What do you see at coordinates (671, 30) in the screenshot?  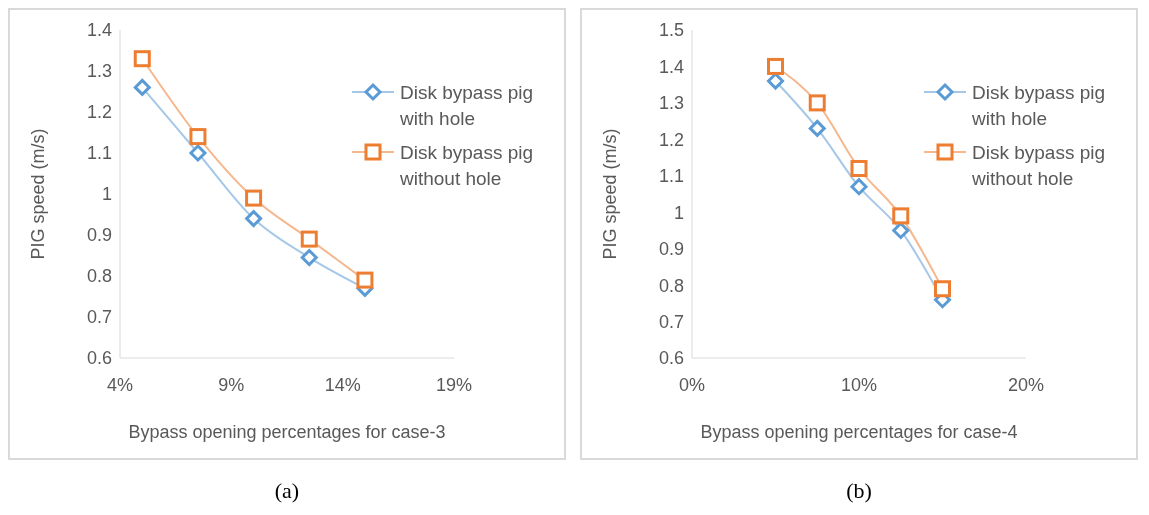 I see `y-tick-label: 1.5` at bounding box center [671, 30].